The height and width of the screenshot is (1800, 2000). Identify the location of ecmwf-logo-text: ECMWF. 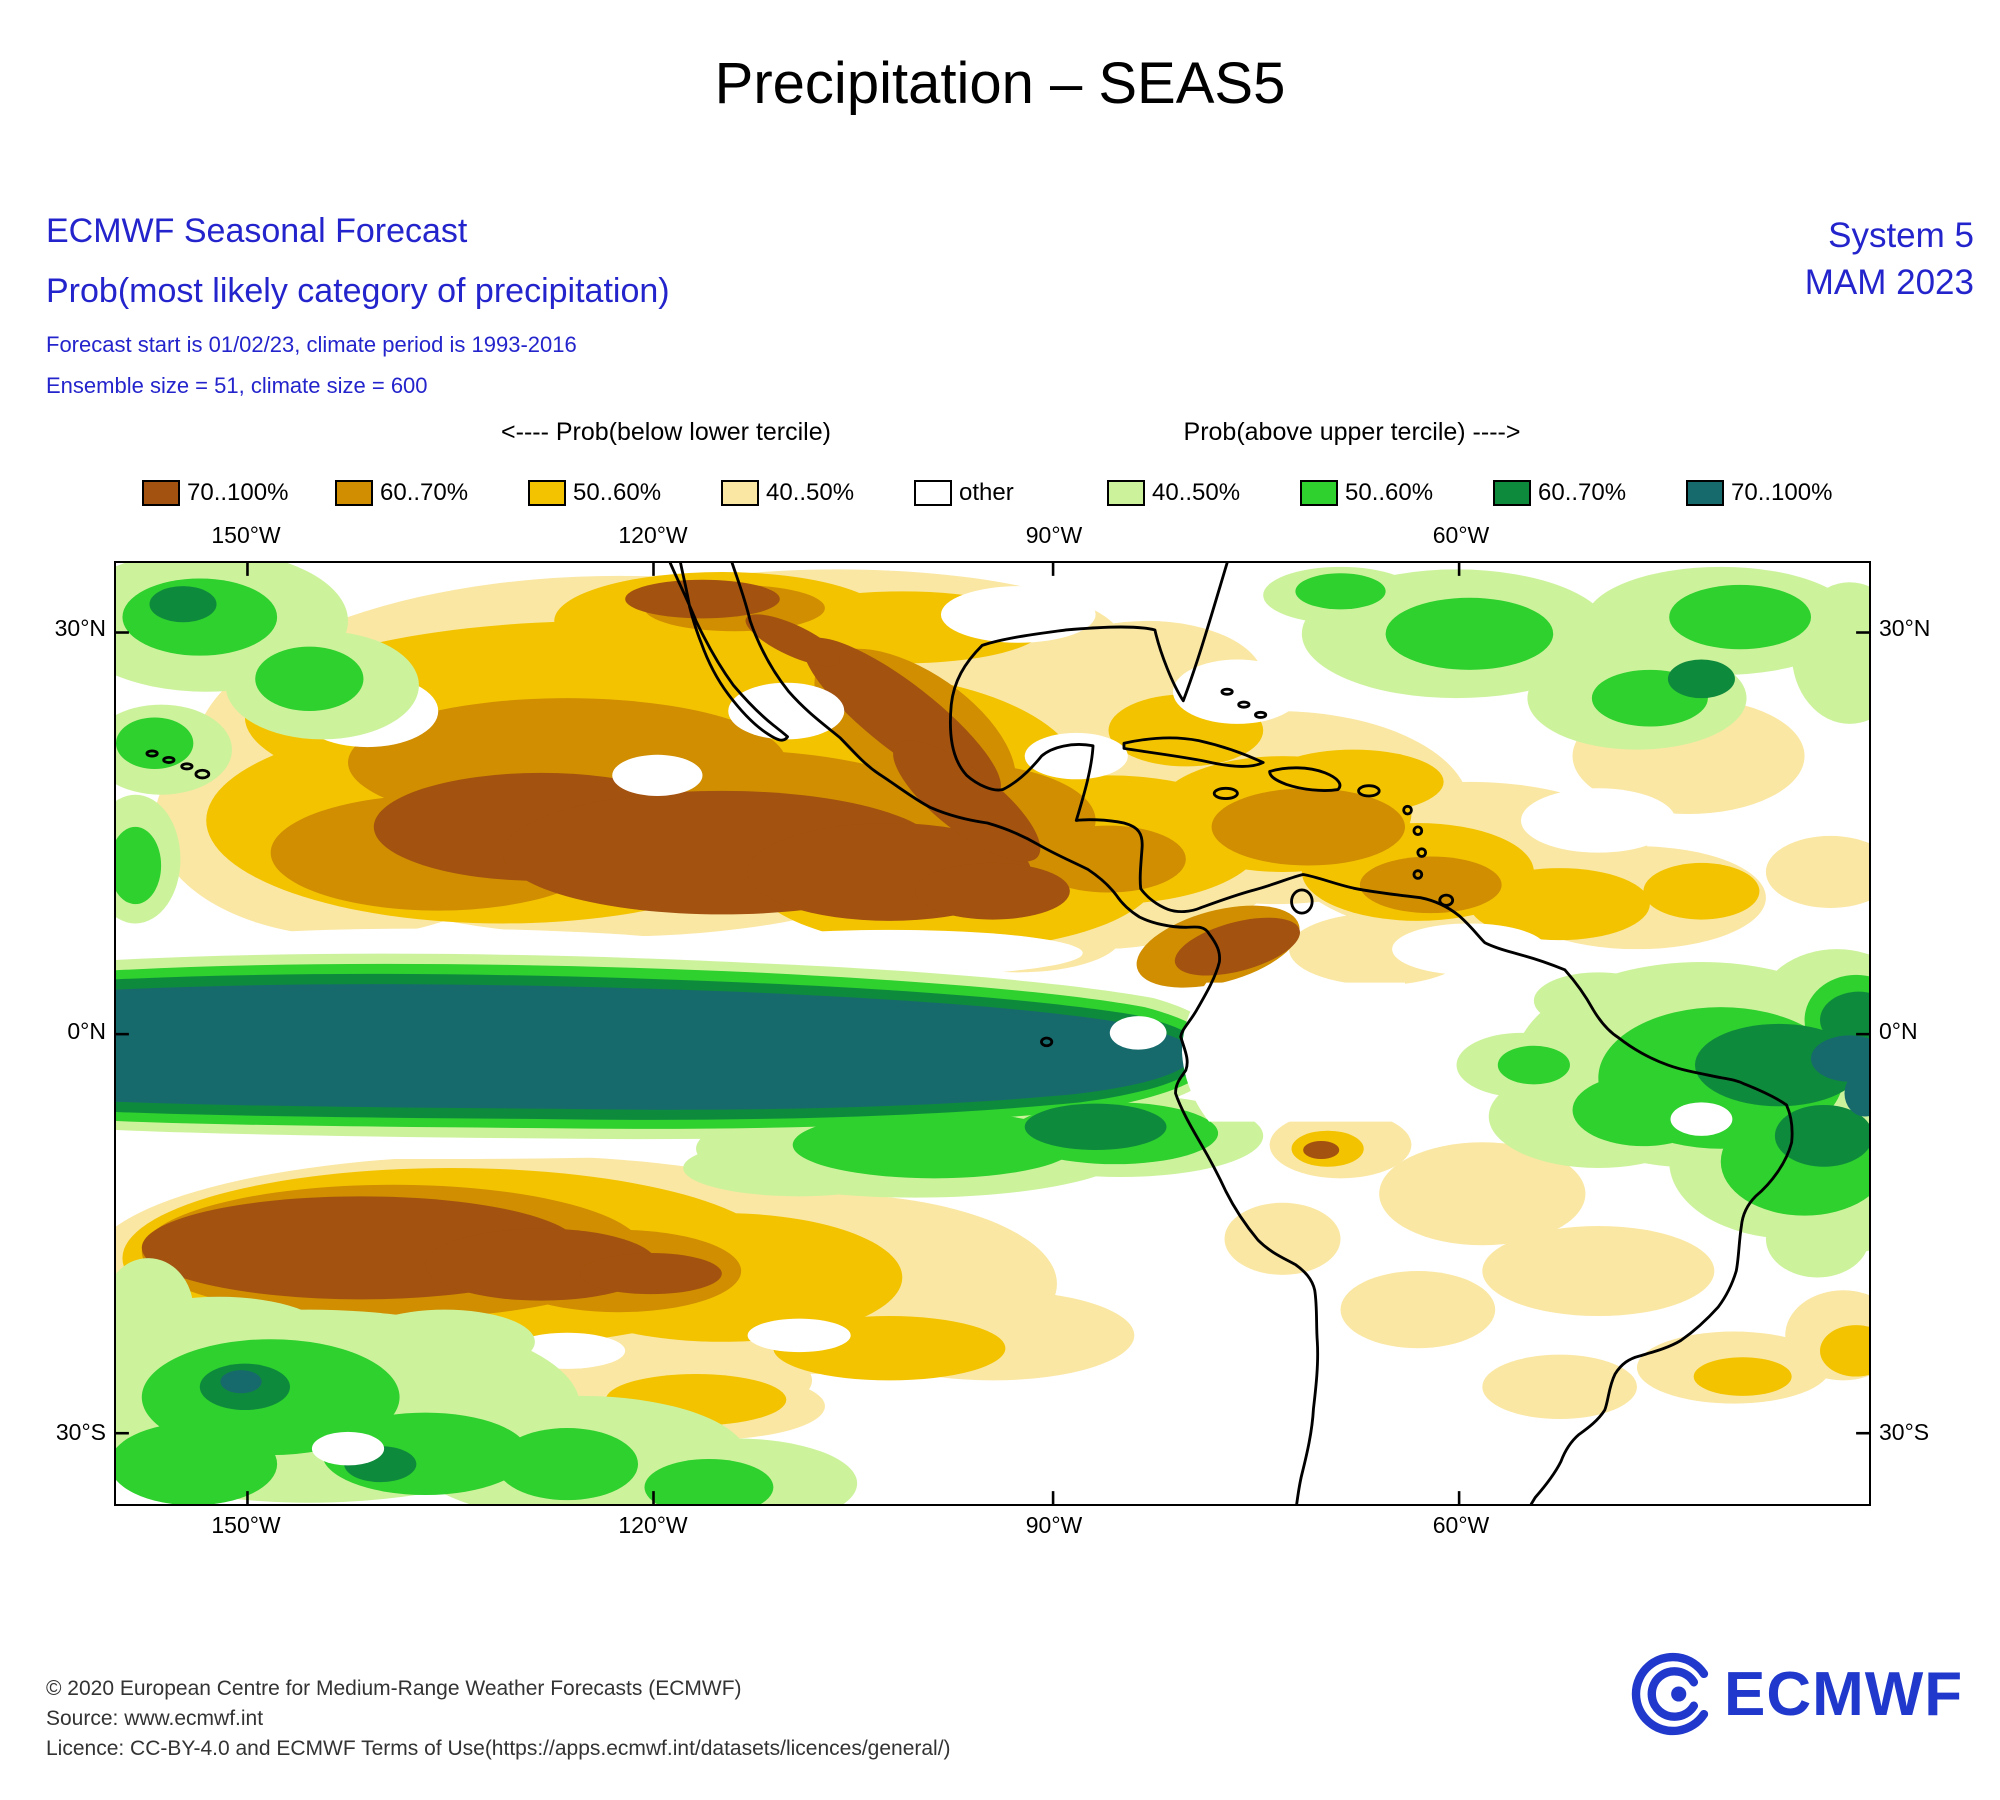
(1844, 1694).